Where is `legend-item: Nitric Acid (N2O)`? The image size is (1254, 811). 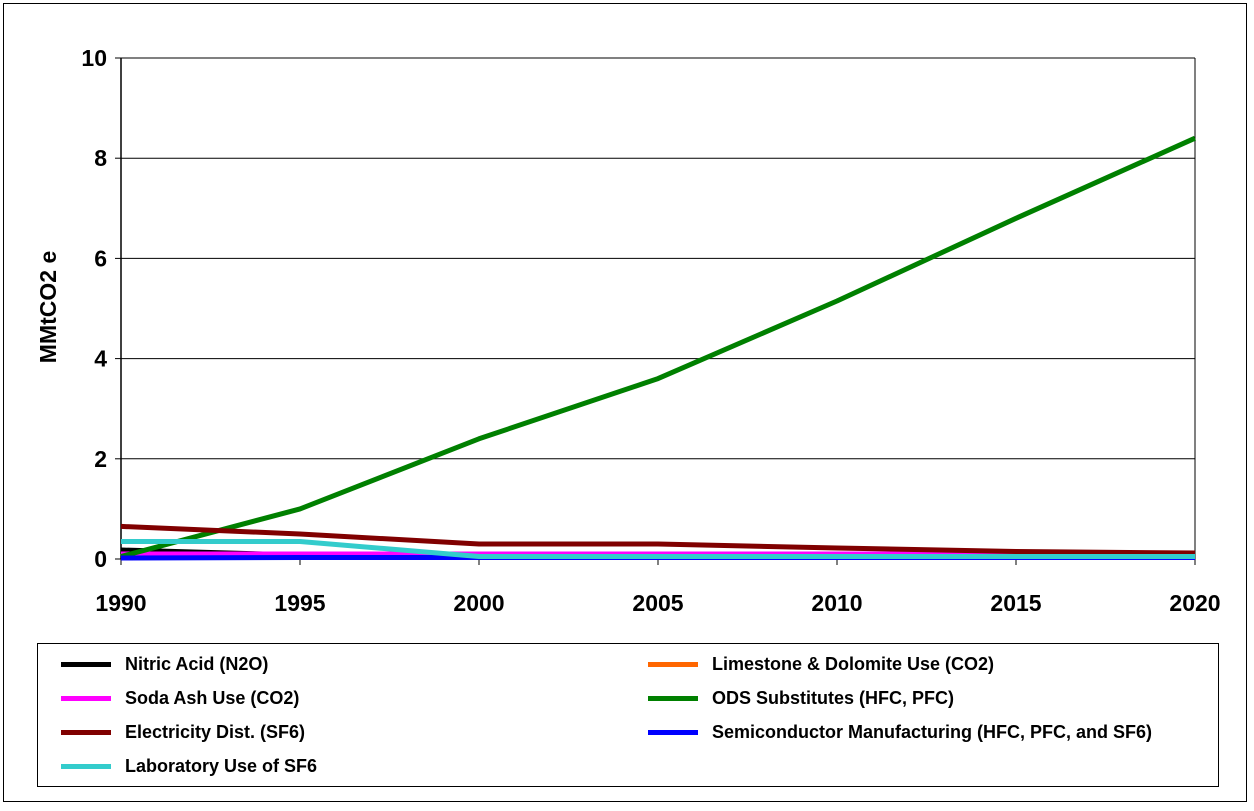 legend-item: Nitric Acid (N2O) is located at coordinates (164, 664).